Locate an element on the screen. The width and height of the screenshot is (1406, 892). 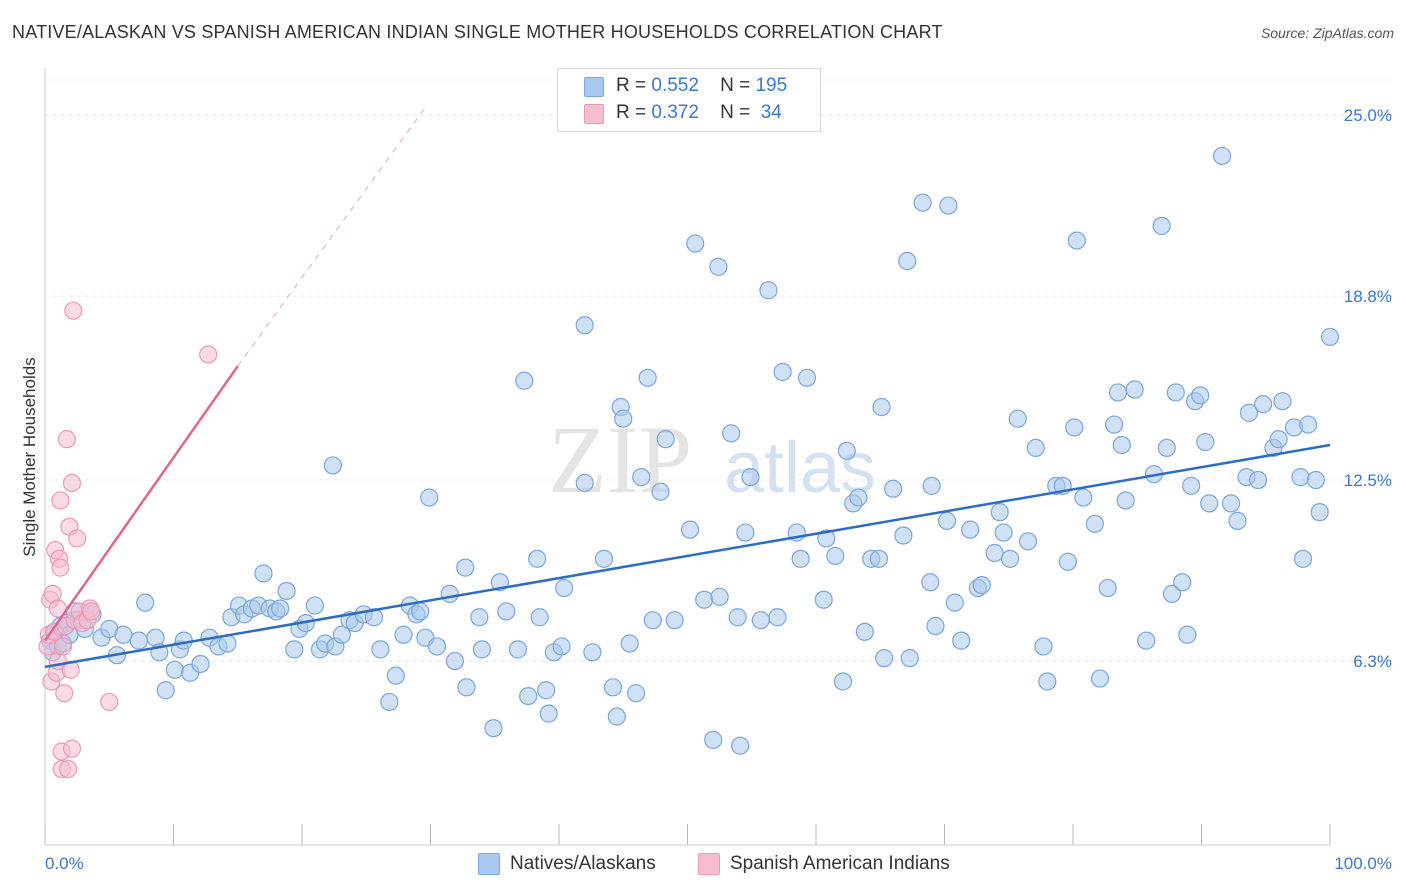
y-tick-label: 18.8% is located at coordinates (1368, 296).